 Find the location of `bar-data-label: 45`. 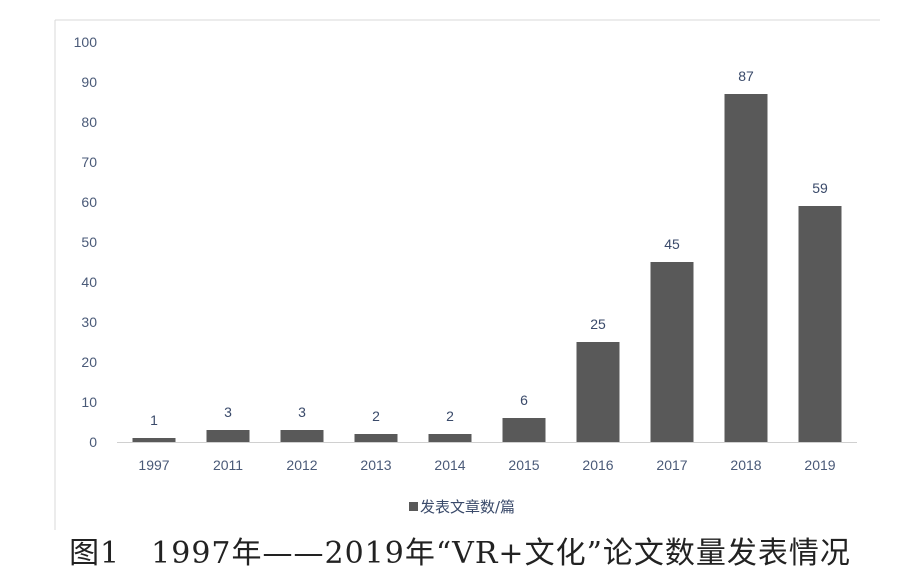

bar-data-label: 45 is located at coordinates (672, 244).